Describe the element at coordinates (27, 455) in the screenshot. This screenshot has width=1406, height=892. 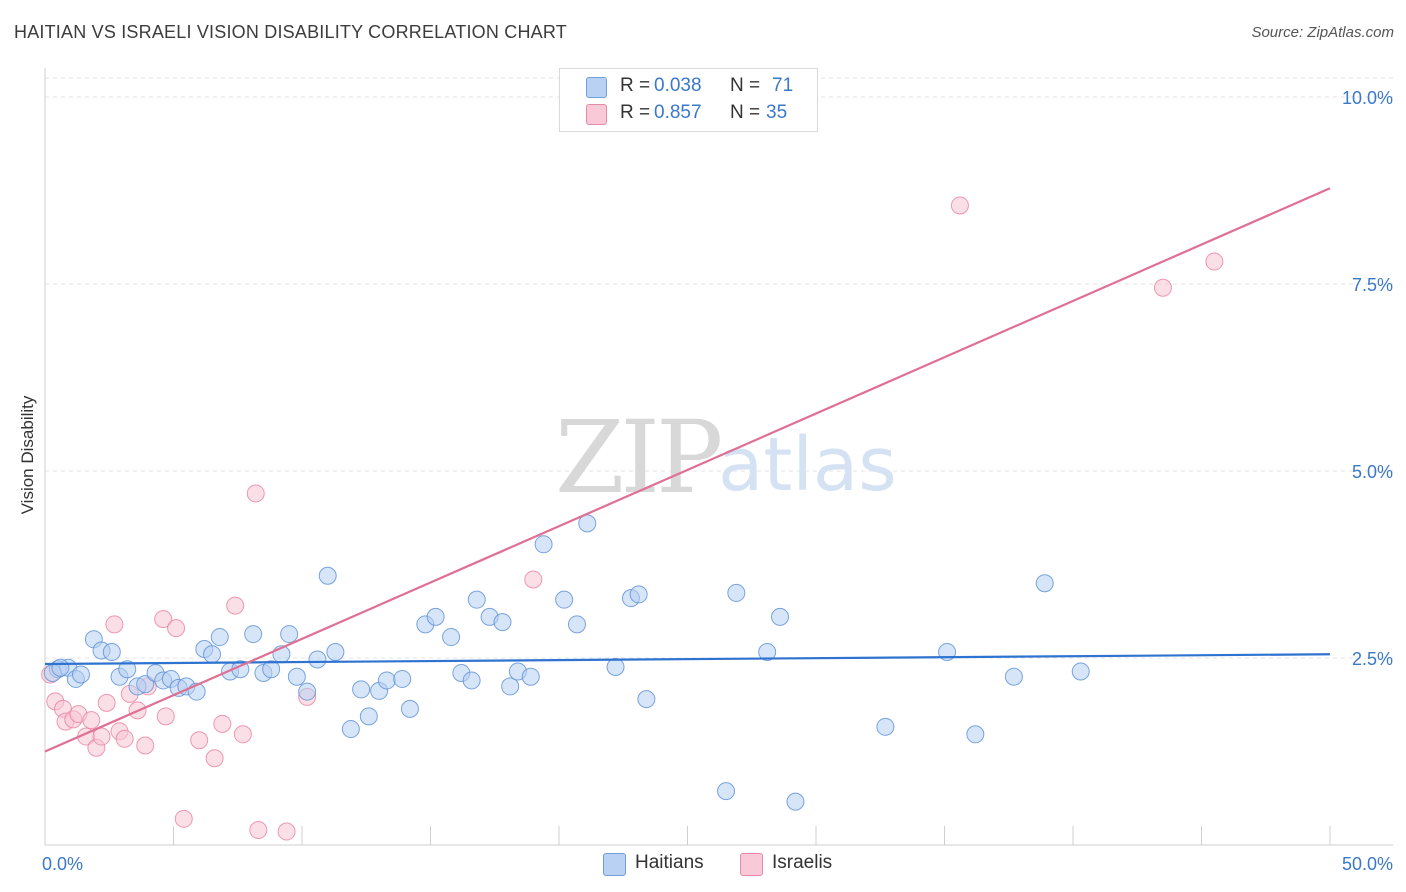
I see `y-axis-label: Vision Disability` at that location.